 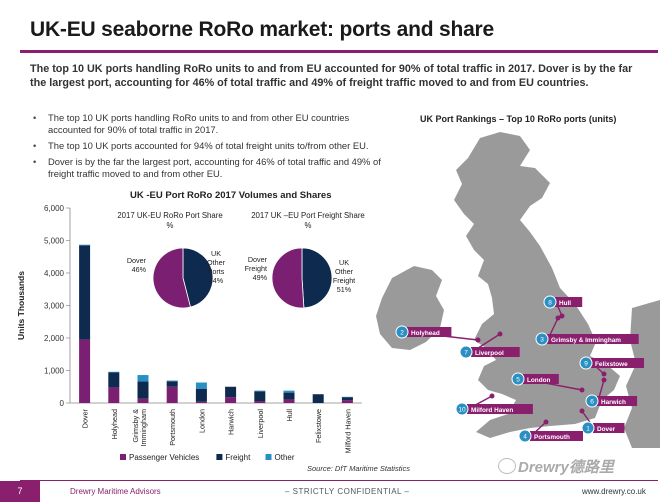 I want to click on y-tick-label: 4,000, so click(x=54, y=273).